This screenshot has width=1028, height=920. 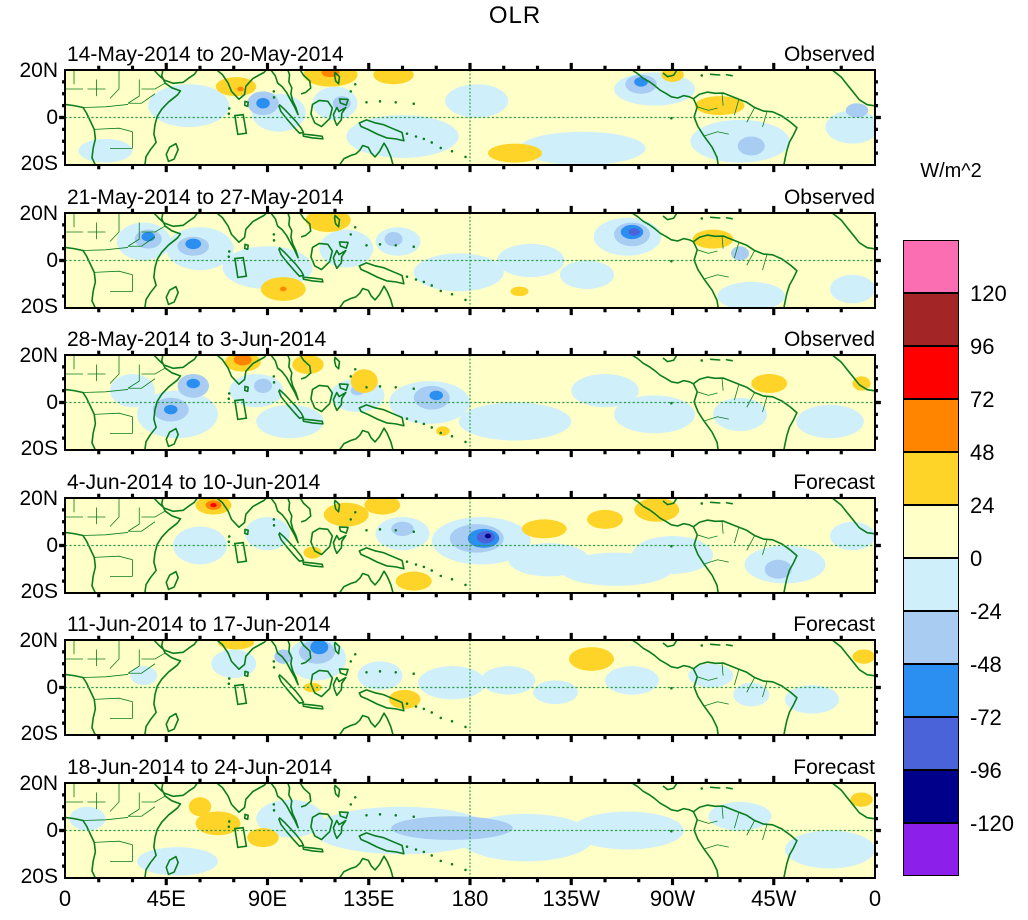 I want to click on x-axis-tick-label: 0, so click(x=875, y=898).